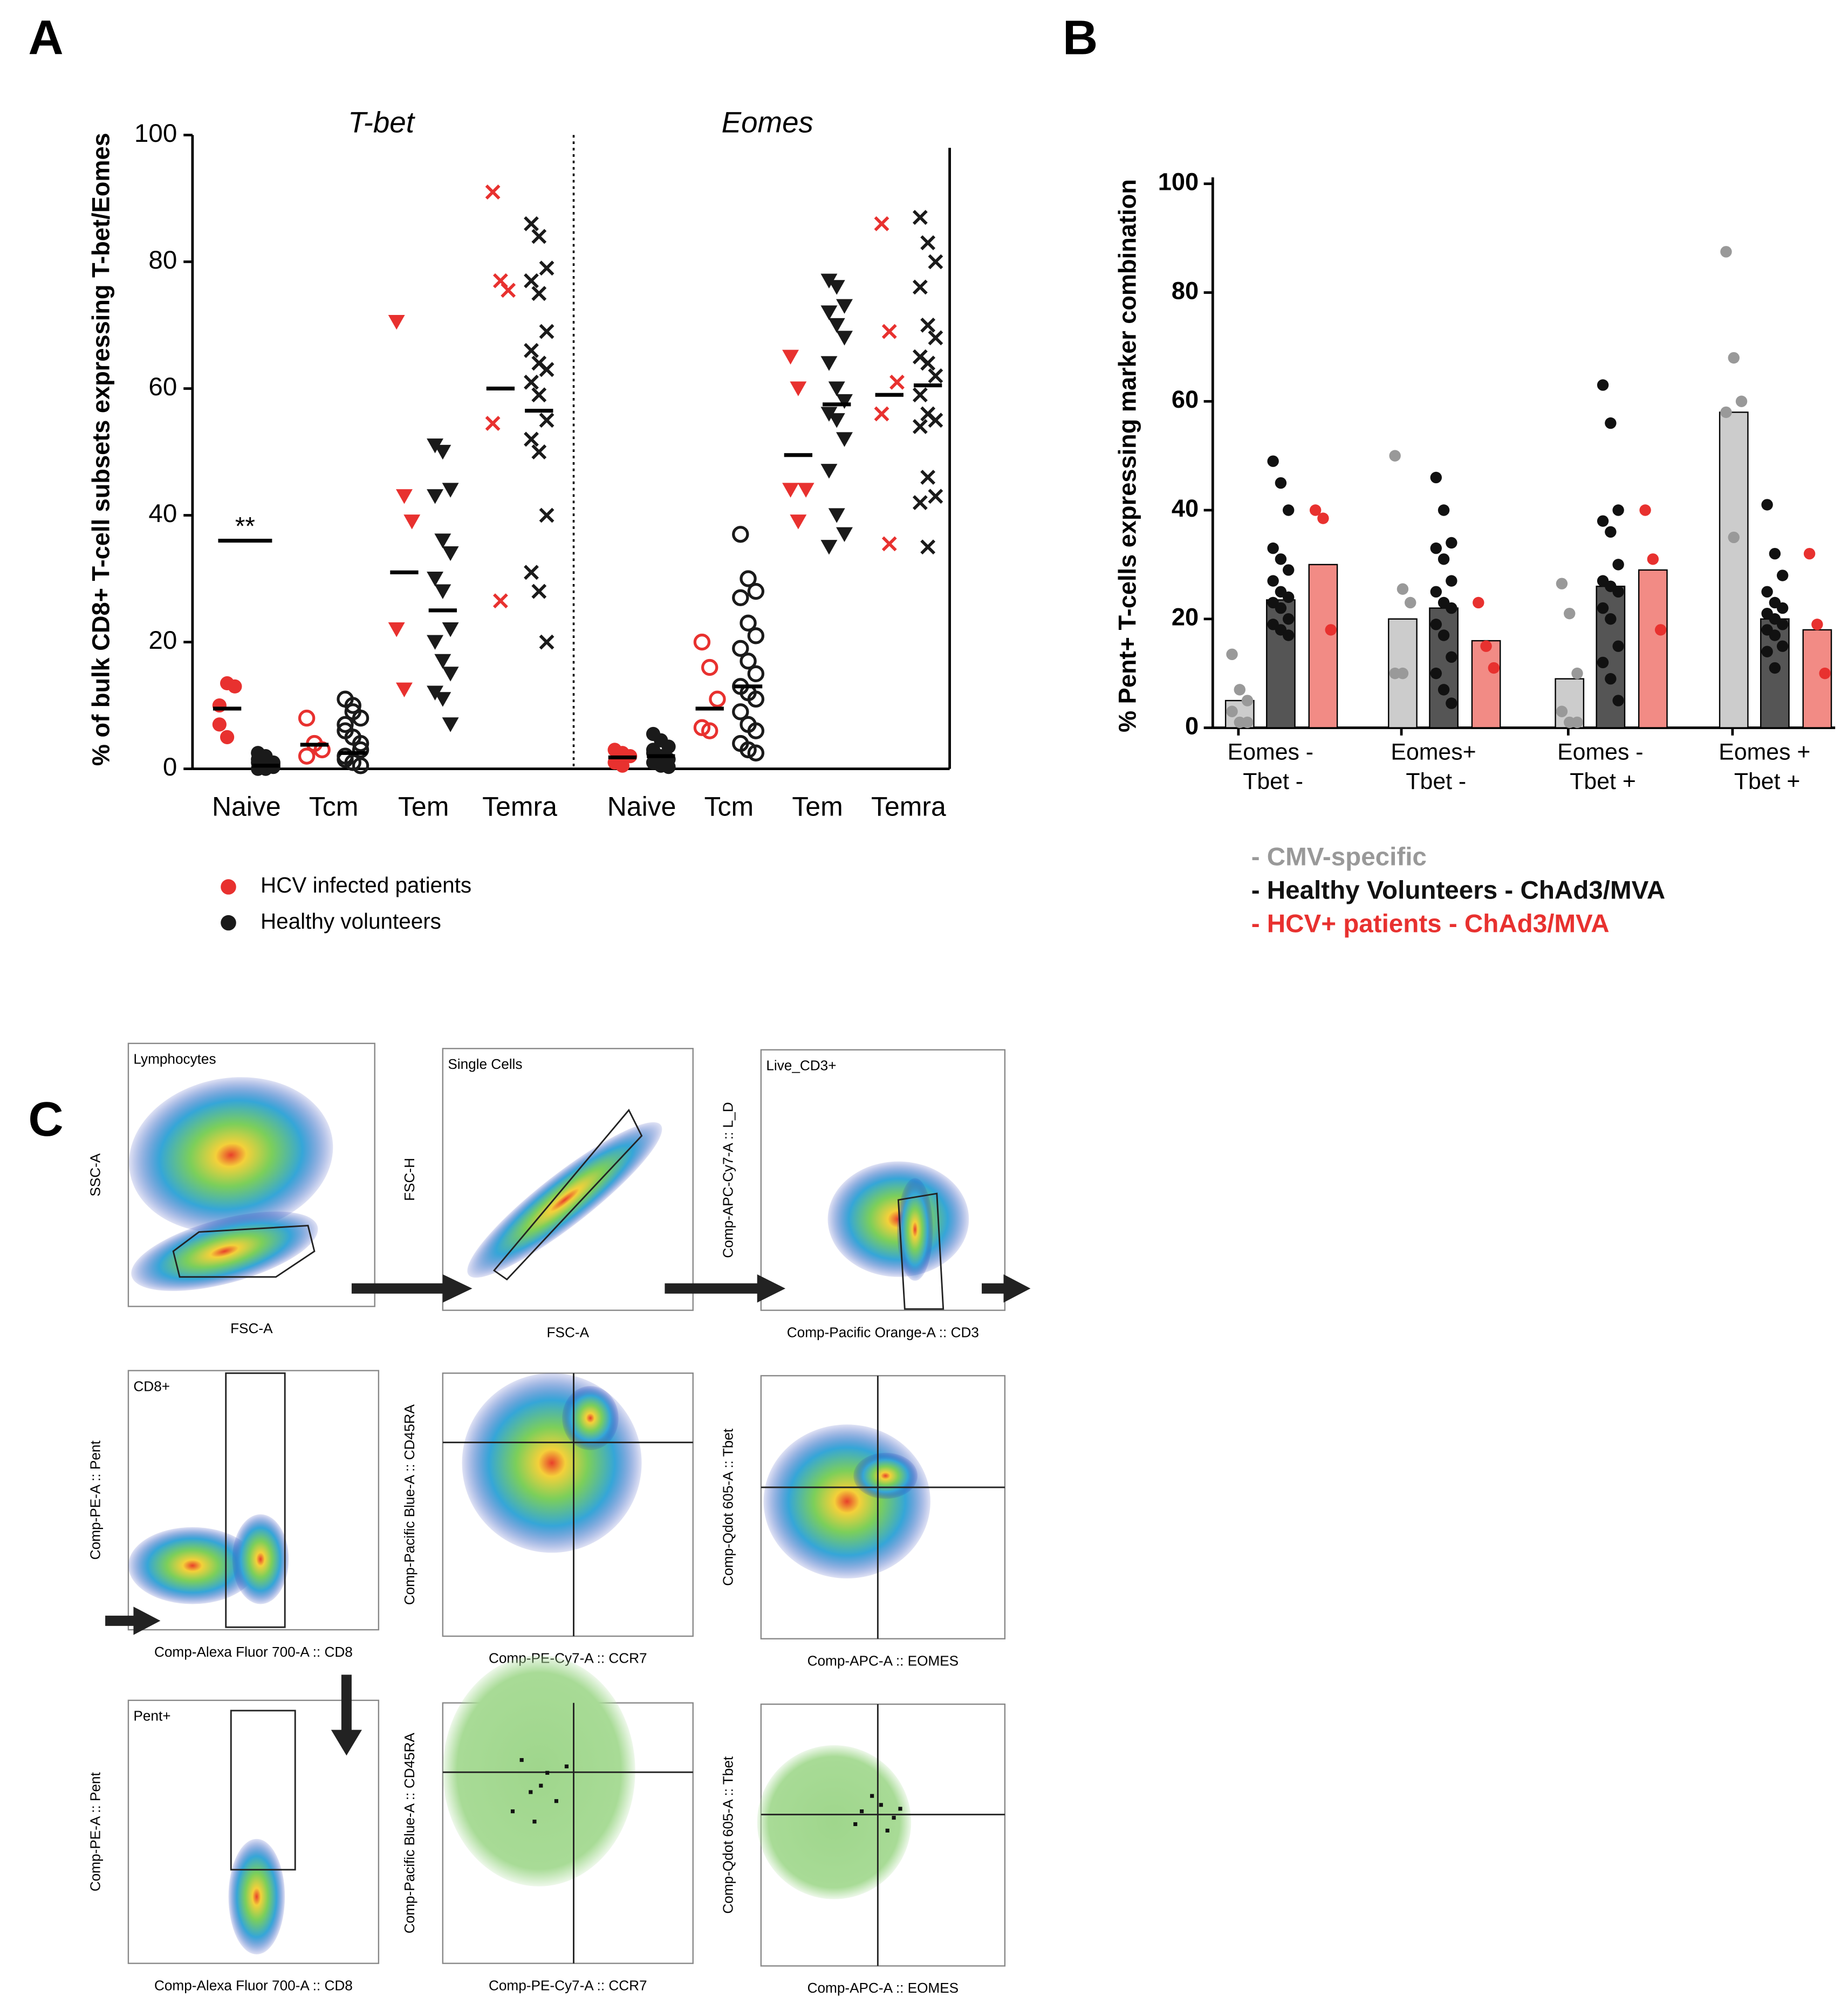 This screenshot has height=1997, width=1848. I want to click on legend-label: - Healthy Volunteers - ChAd3/MVA, so click(1459, 890).